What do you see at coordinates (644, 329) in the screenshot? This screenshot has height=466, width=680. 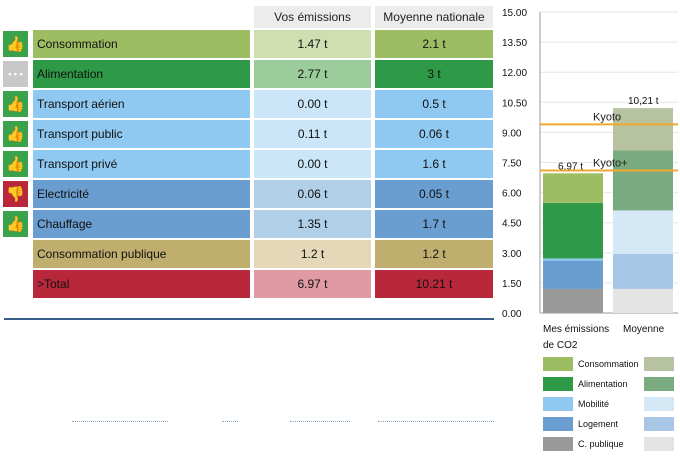 I see `category-label: Moyenne` at bounding box center [644, 329].